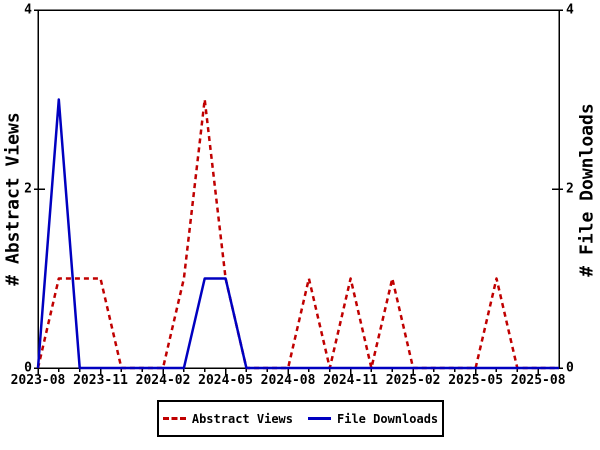 This screenshot has width=600, height=450. What do you see at coordinates (319, 418) in the screenshot?
I see `file-downloads-line-sample` at bounding box center [319, 418].